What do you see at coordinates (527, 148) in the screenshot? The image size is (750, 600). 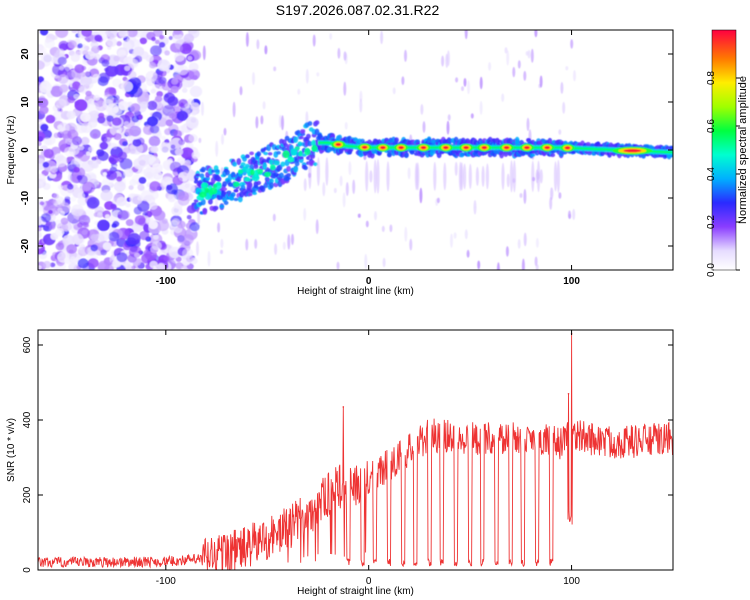 I see `peak-core` at bounding box center [527, 148].